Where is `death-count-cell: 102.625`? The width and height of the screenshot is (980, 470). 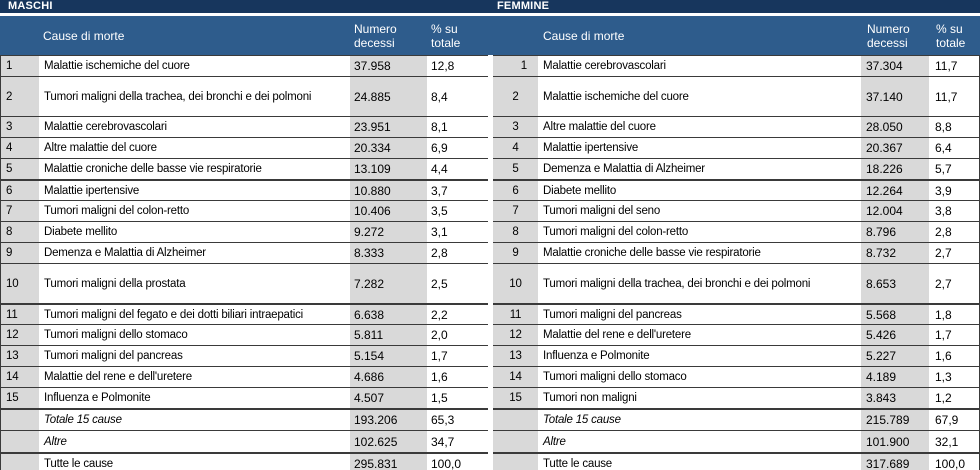 death-count-cell: 102.625 is located at coordinates (388, 441).